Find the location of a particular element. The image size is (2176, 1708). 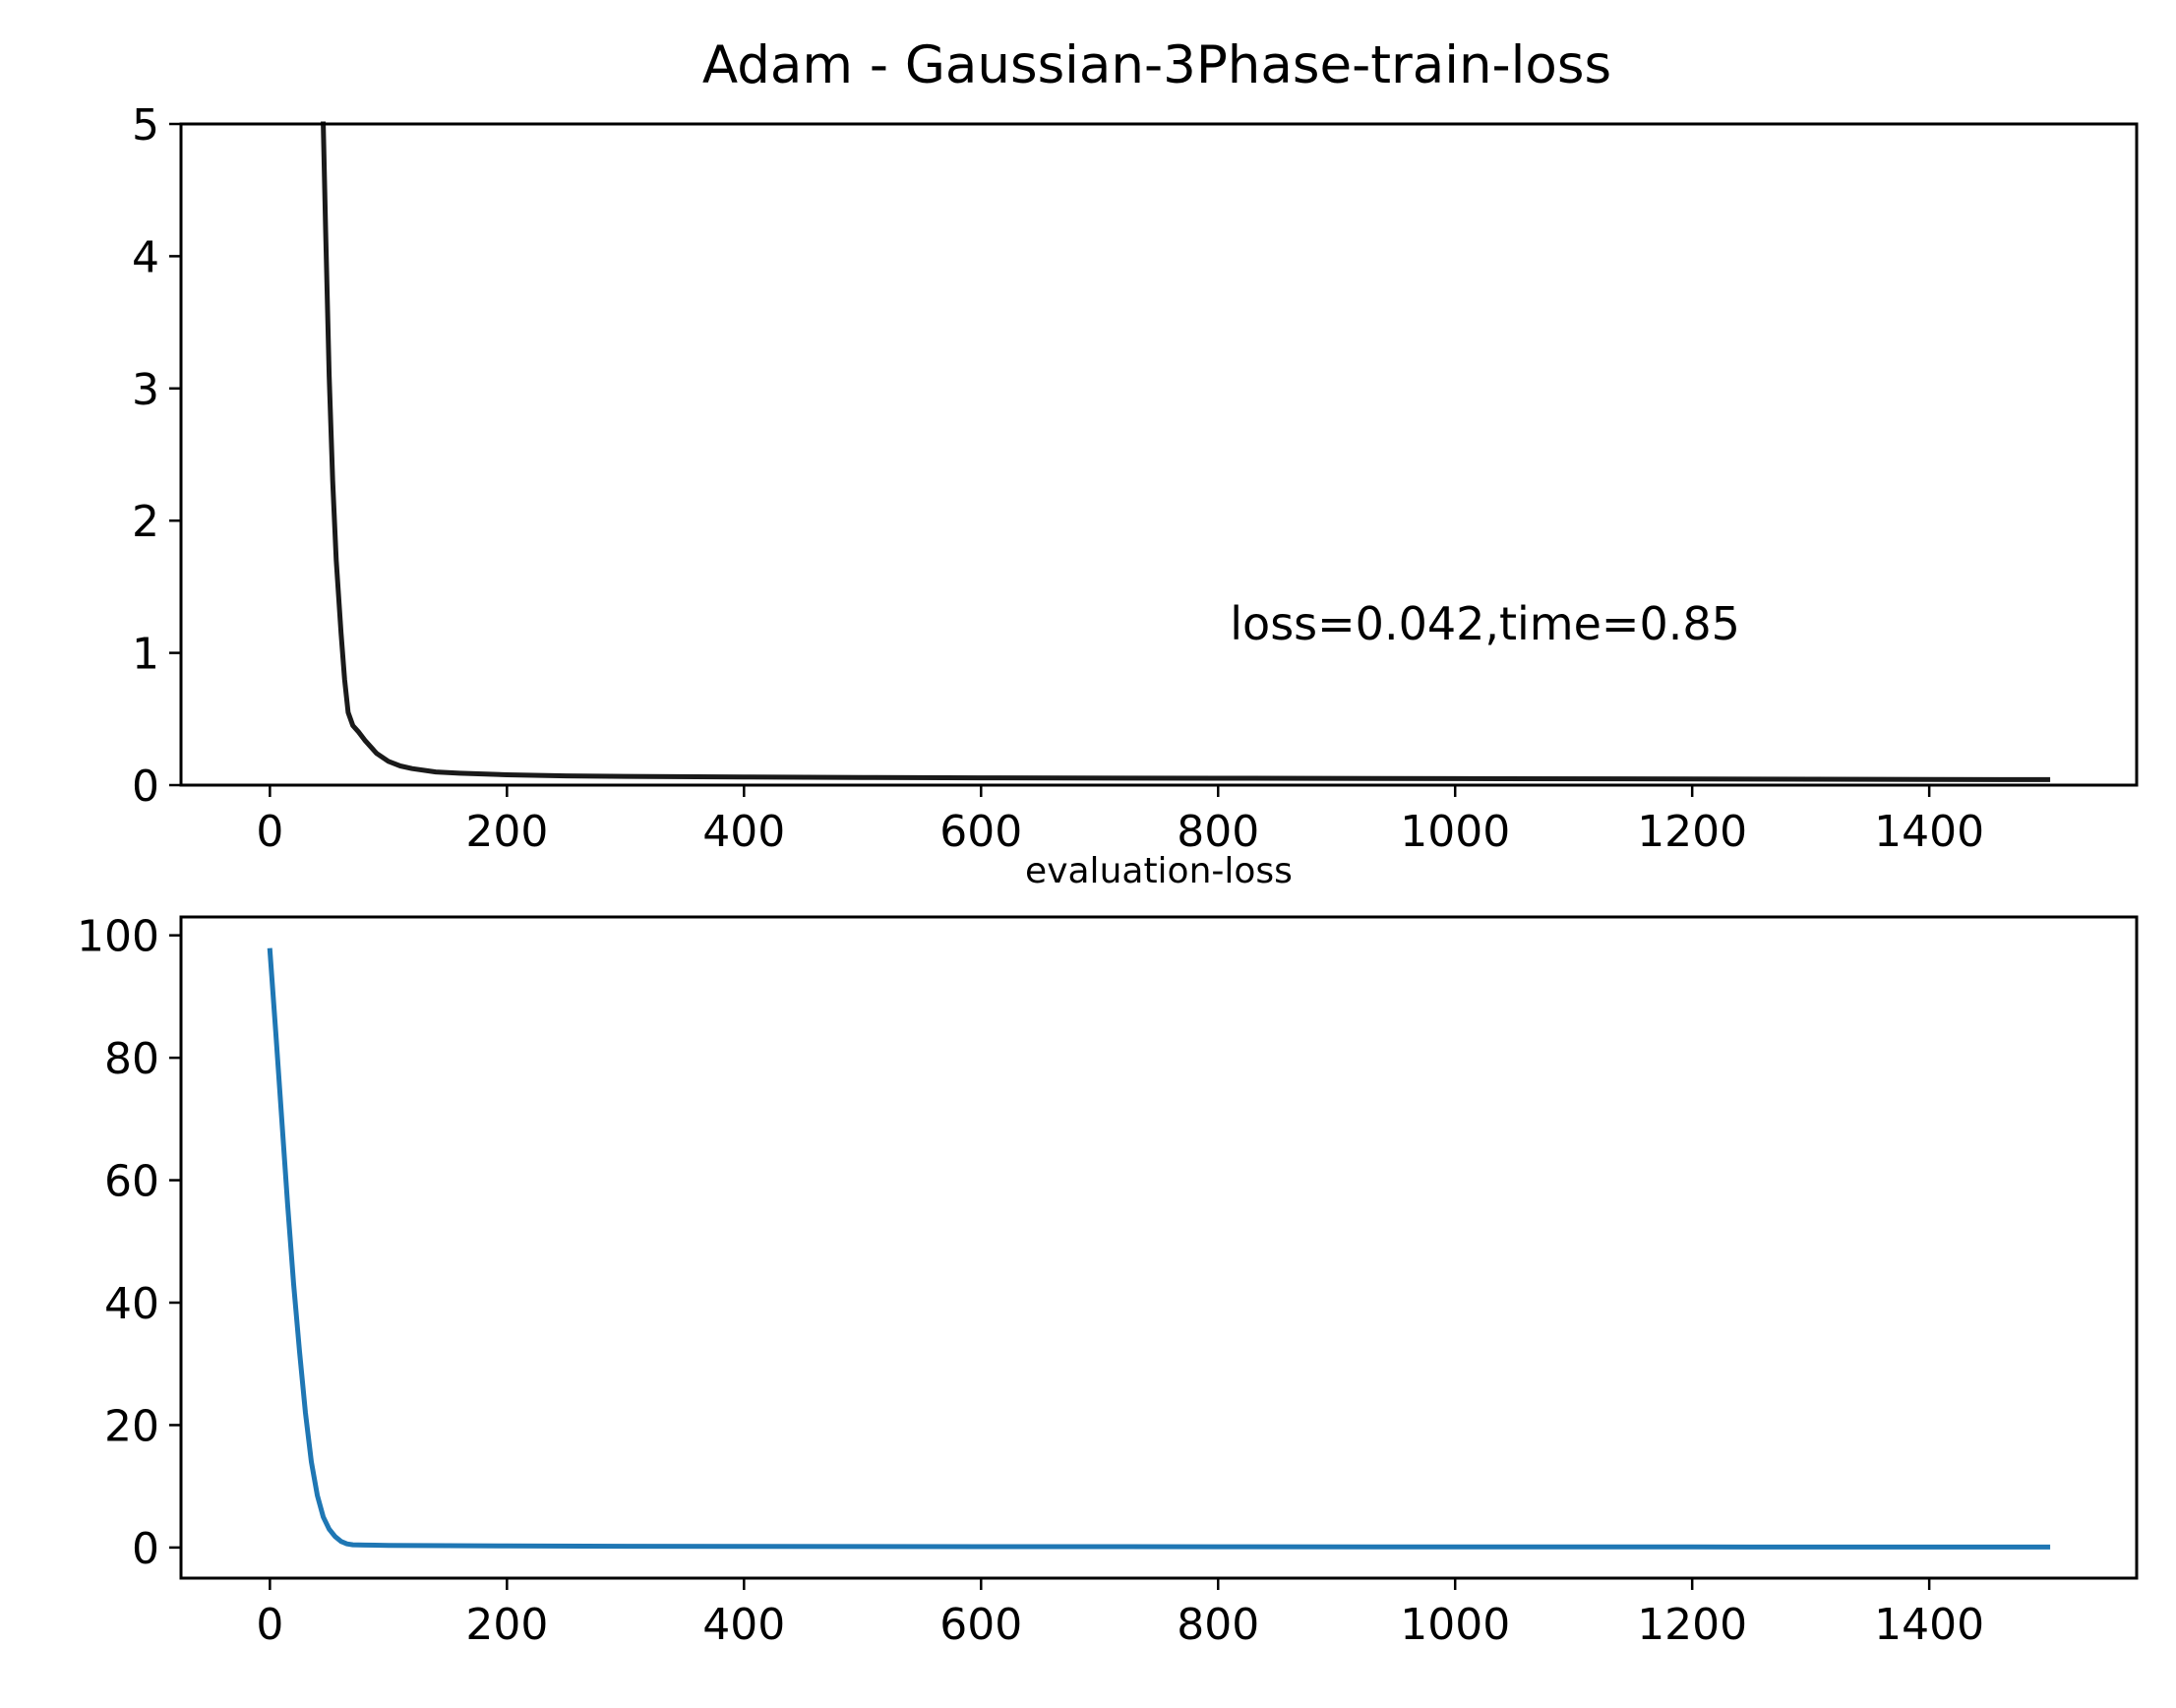

y-tick-label: 100 is located at coordinates (118, 937).